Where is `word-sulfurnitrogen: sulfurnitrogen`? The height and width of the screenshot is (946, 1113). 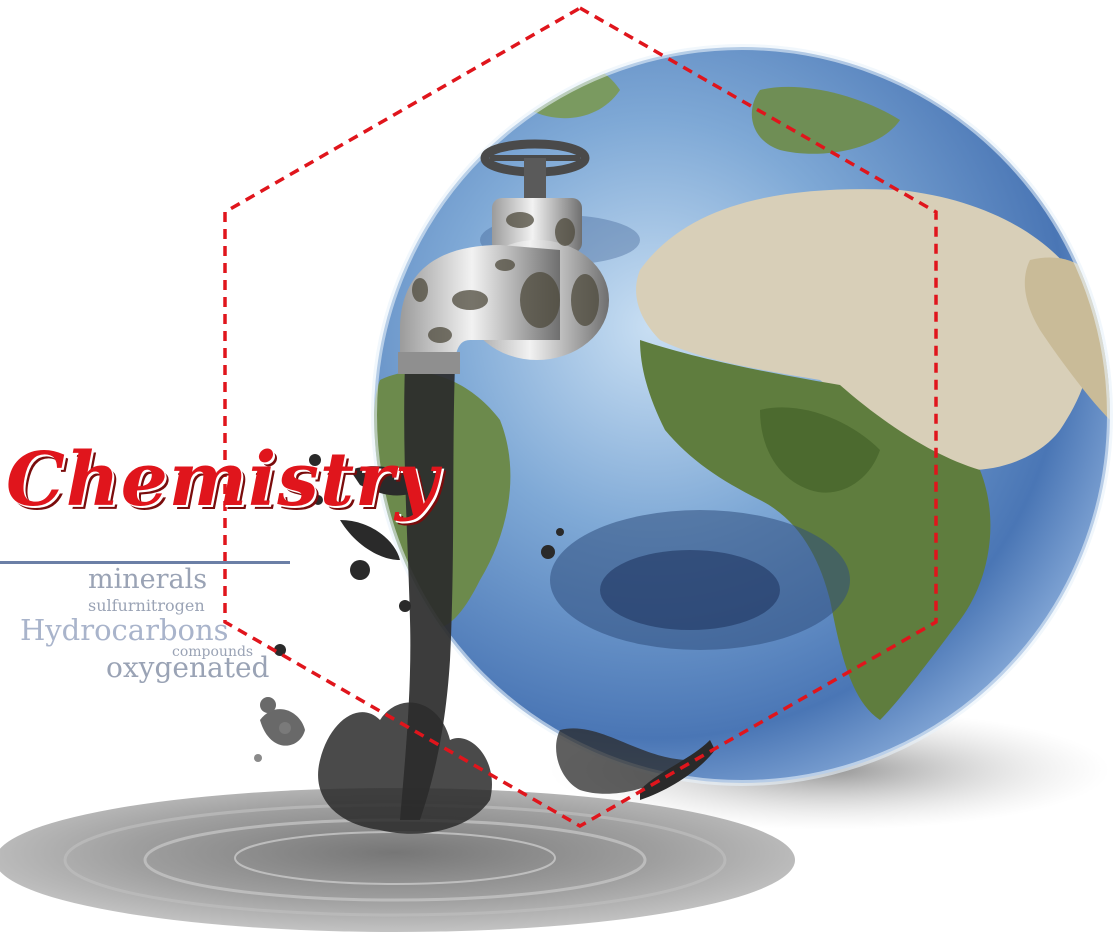 word-sulfurnitrogen: sulfurnitrogen is located at coordinates (146, 605).